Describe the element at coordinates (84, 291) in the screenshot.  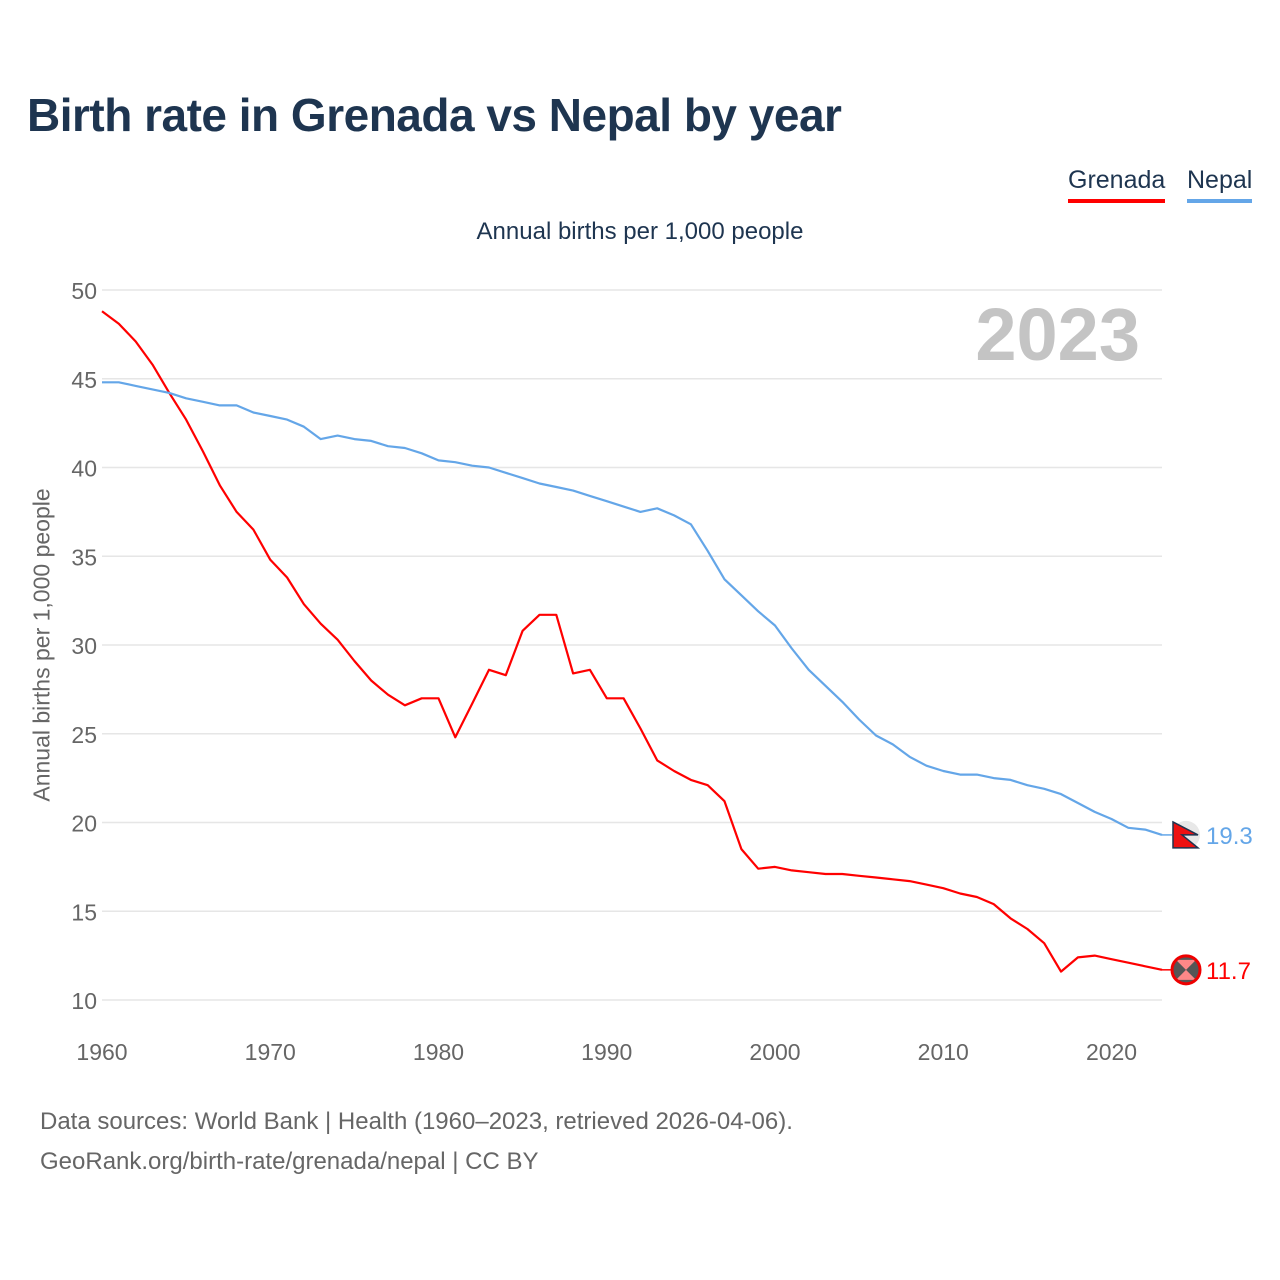
I see `y-tick-label: 50` at that location.